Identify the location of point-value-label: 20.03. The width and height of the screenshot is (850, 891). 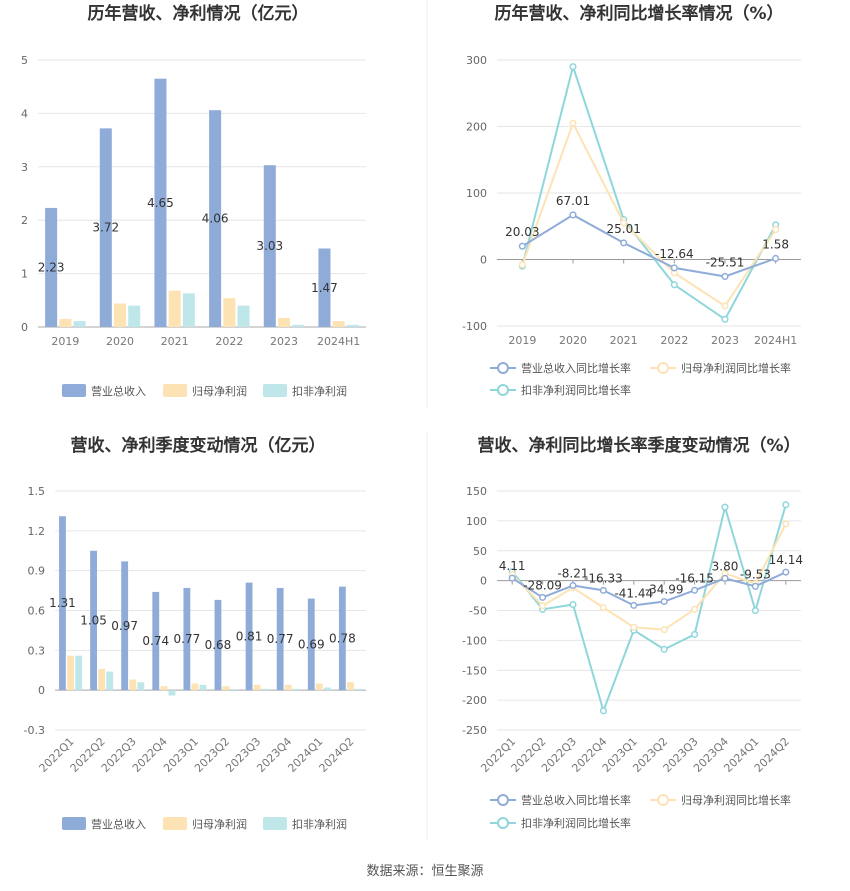
(522, 232).